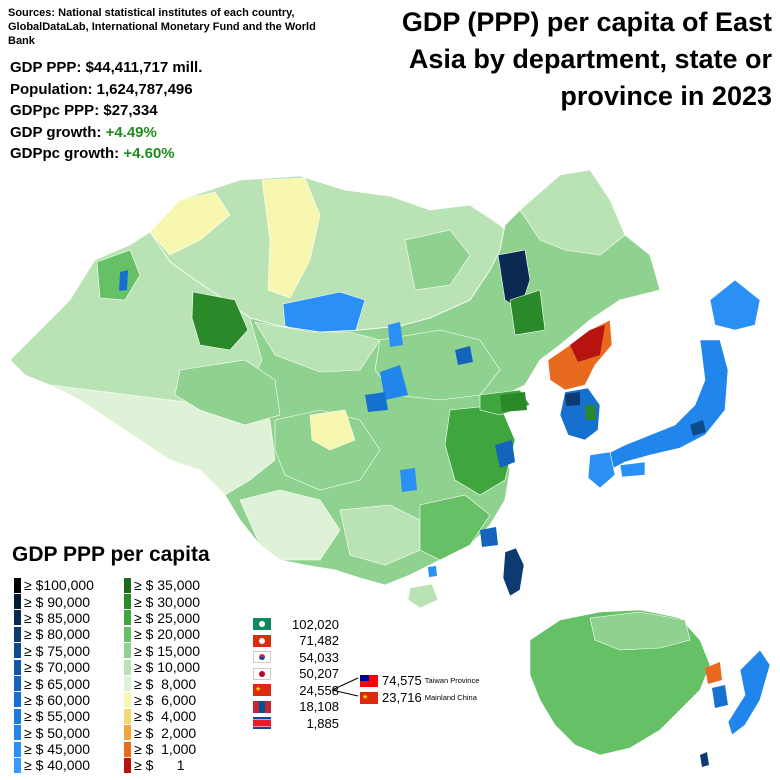 The width and height of the screenshot is (780, 780). I want to click on split-value: 74,575, so click(402, 680).